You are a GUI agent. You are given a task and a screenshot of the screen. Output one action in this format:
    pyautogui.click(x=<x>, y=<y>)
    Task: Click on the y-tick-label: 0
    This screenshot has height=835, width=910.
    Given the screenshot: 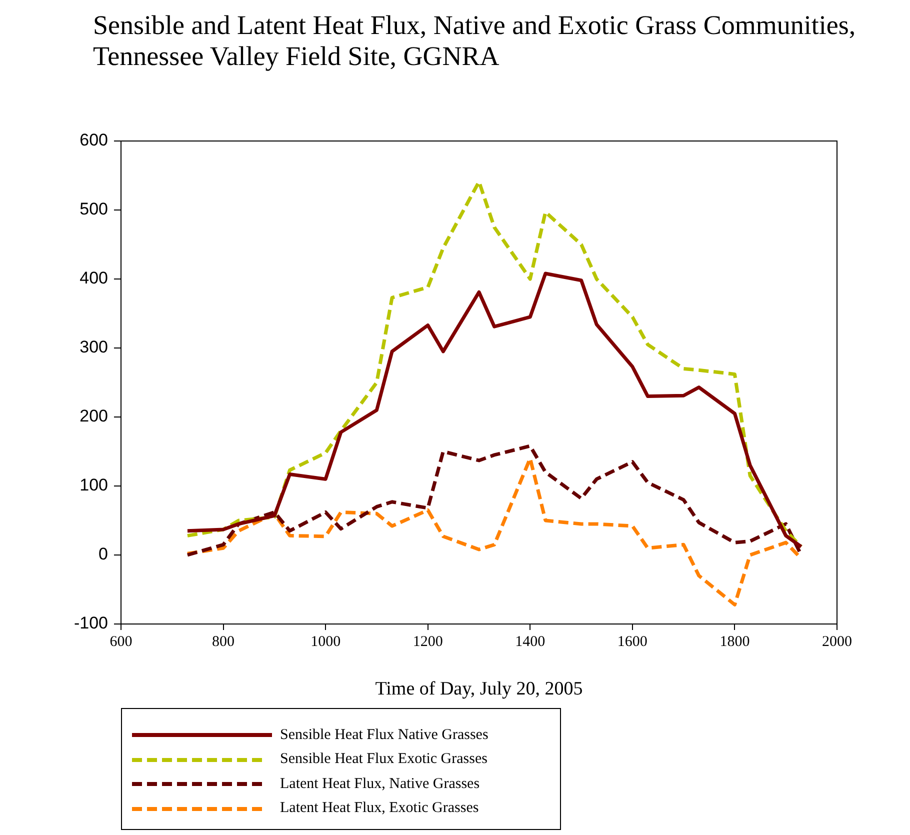 What is the action you would take?
    pyautogui.click(x=103, y=554)
    